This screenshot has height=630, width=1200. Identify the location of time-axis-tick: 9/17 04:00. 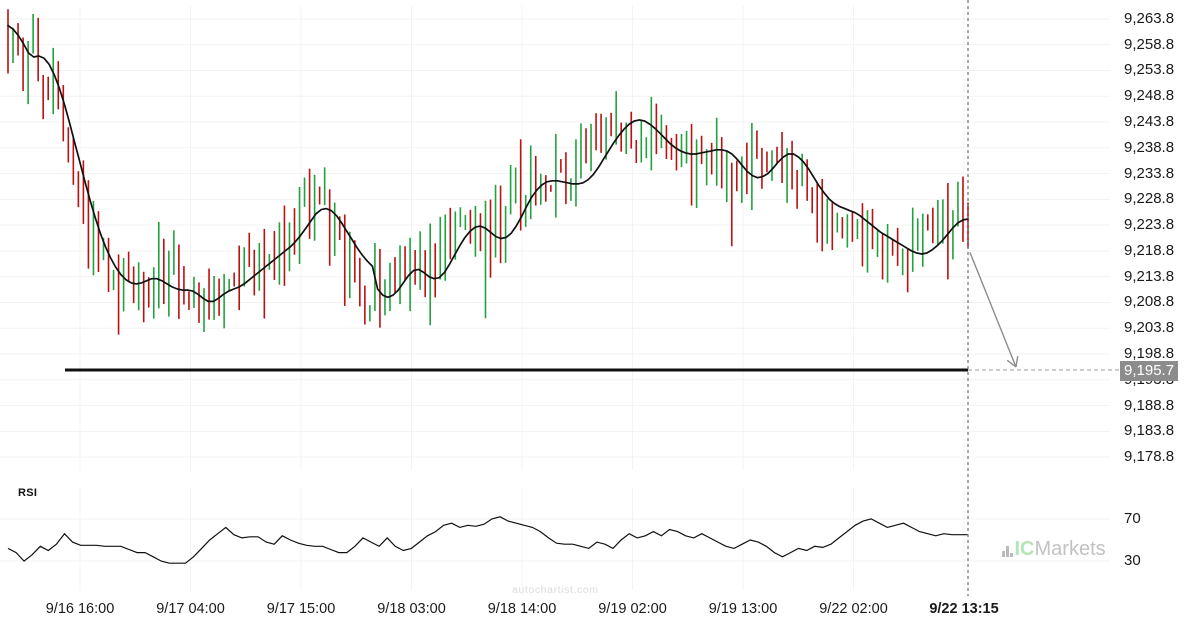
(190, 609).